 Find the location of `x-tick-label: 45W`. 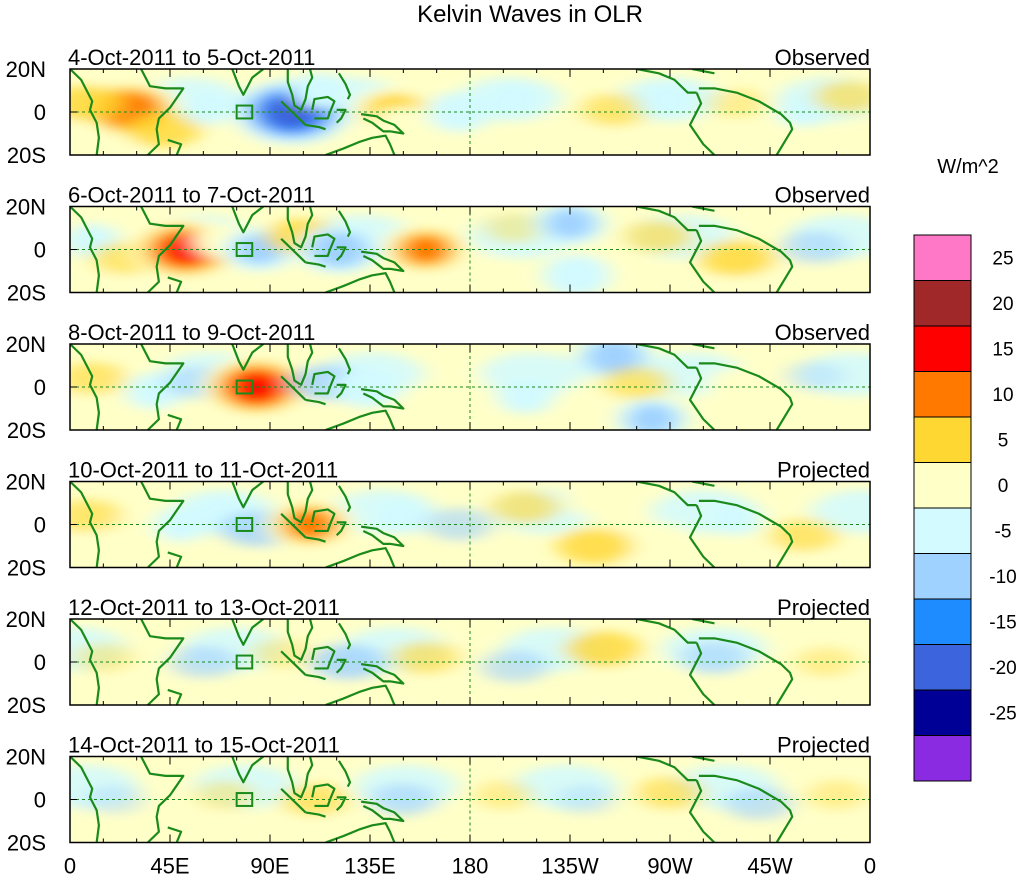

x-tick-label: 45W is located at coordinates (769, 866).